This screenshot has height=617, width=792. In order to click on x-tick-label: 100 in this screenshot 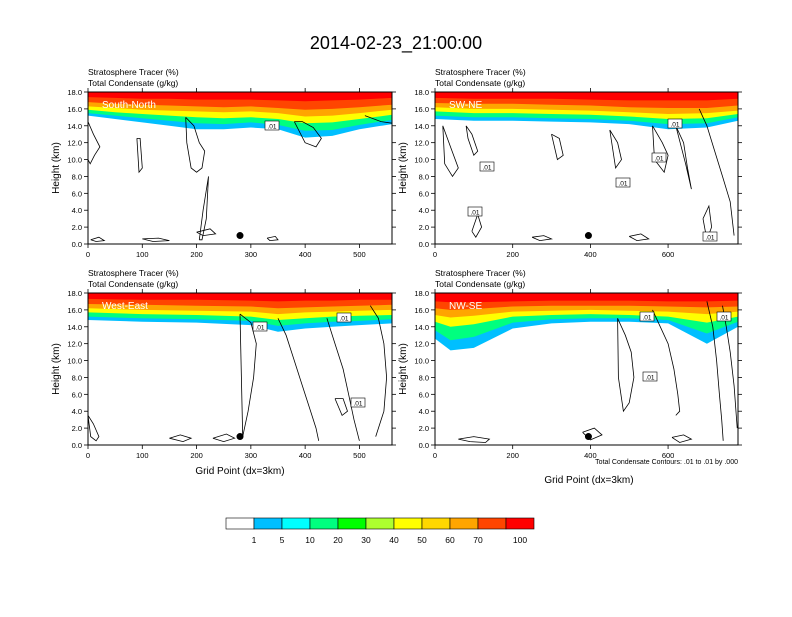, I will do `click(142, 254)`.